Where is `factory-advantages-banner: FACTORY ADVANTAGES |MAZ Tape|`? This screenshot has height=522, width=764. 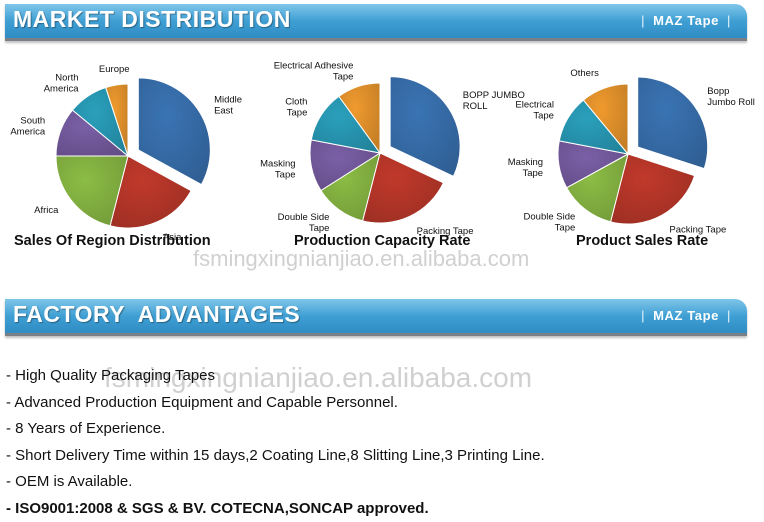 factory-advantages-banner: FACTORY ADVANTAGES |MAZ Tape| is located at coordinates (376, 317).